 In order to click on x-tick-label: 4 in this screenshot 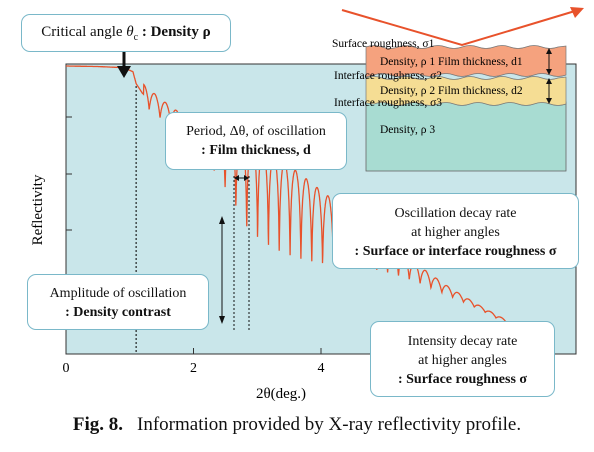, I will do `click(321, 368)`.